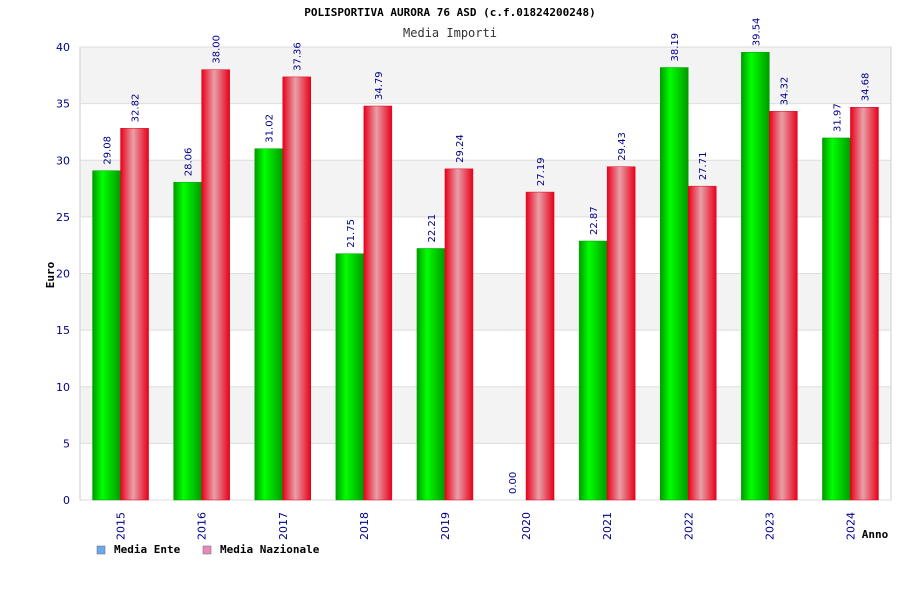 This screenshot has width=900, height=600. What do you see at coordinates (865, 87) in the screenshot?
I see `data-label: 34.68` at bounding box center [865, 87].